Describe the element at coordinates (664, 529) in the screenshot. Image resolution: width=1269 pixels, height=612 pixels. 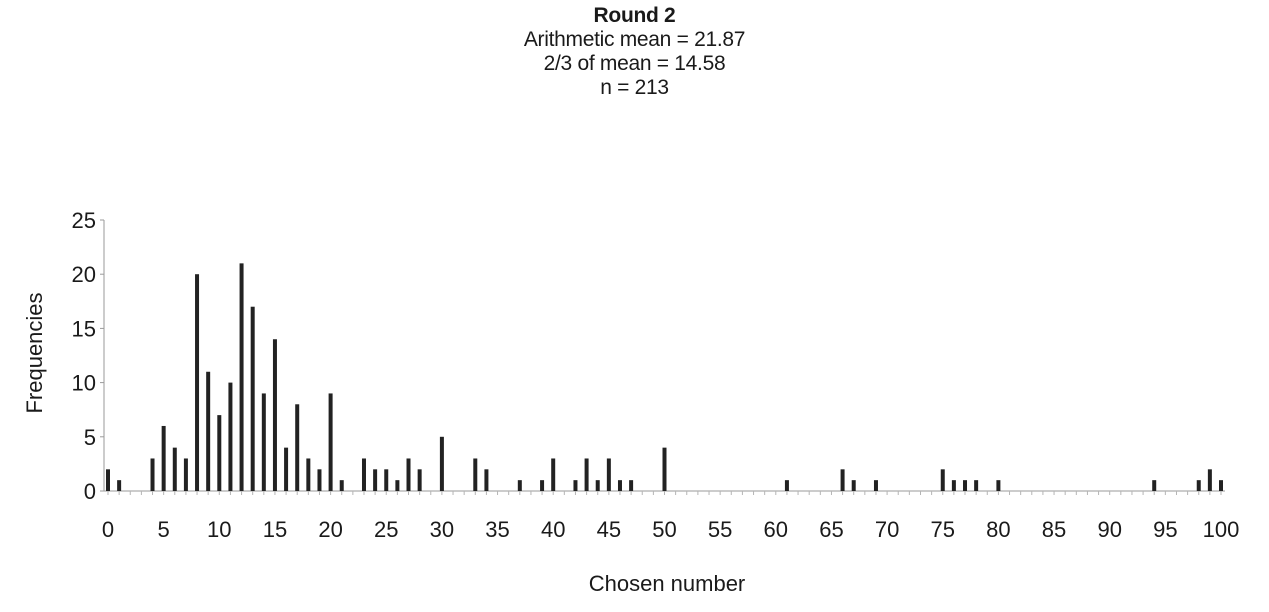
I see `x-tick-label: 50` at that location.